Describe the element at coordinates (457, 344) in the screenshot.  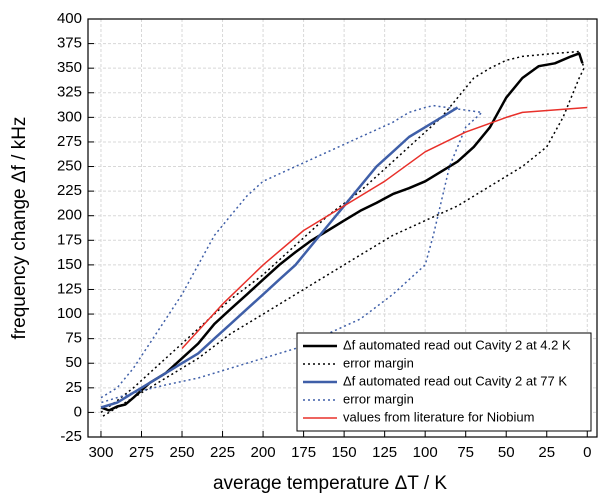
I see `legend-label: Δf automated read out Cavity 2 at 4.2 K` at that location.